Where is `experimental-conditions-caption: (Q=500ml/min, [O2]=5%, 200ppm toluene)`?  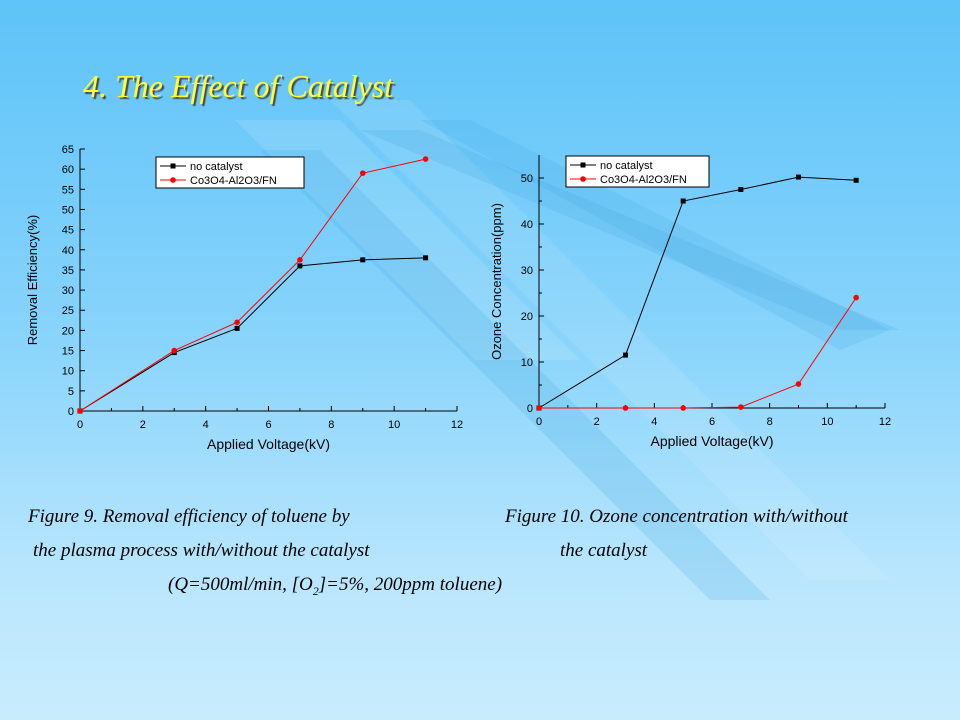 experimental-conditions-caption: (Q=500ml/min, [O2]=5%, 200ppm toluene) is located at coordinates (335, 586).